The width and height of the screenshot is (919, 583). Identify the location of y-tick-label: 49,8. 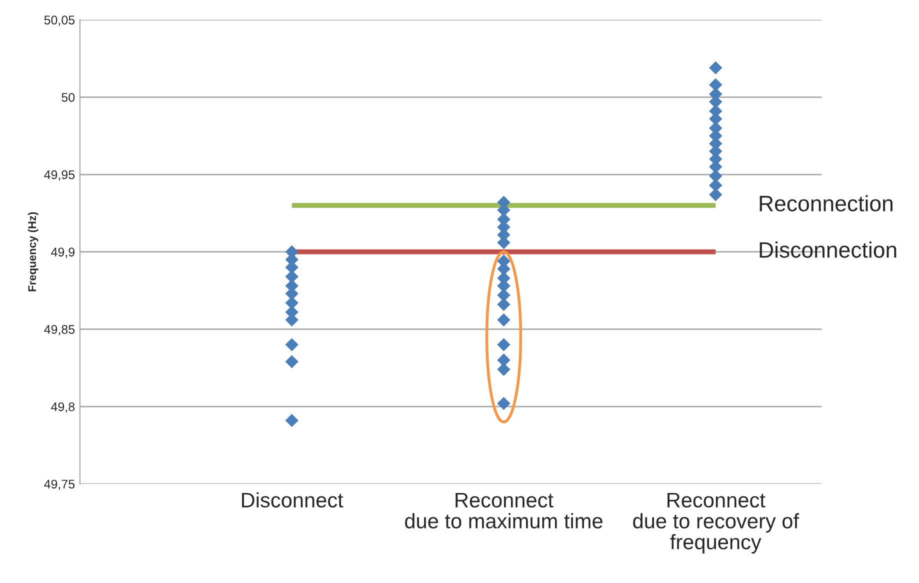
(63, 407).